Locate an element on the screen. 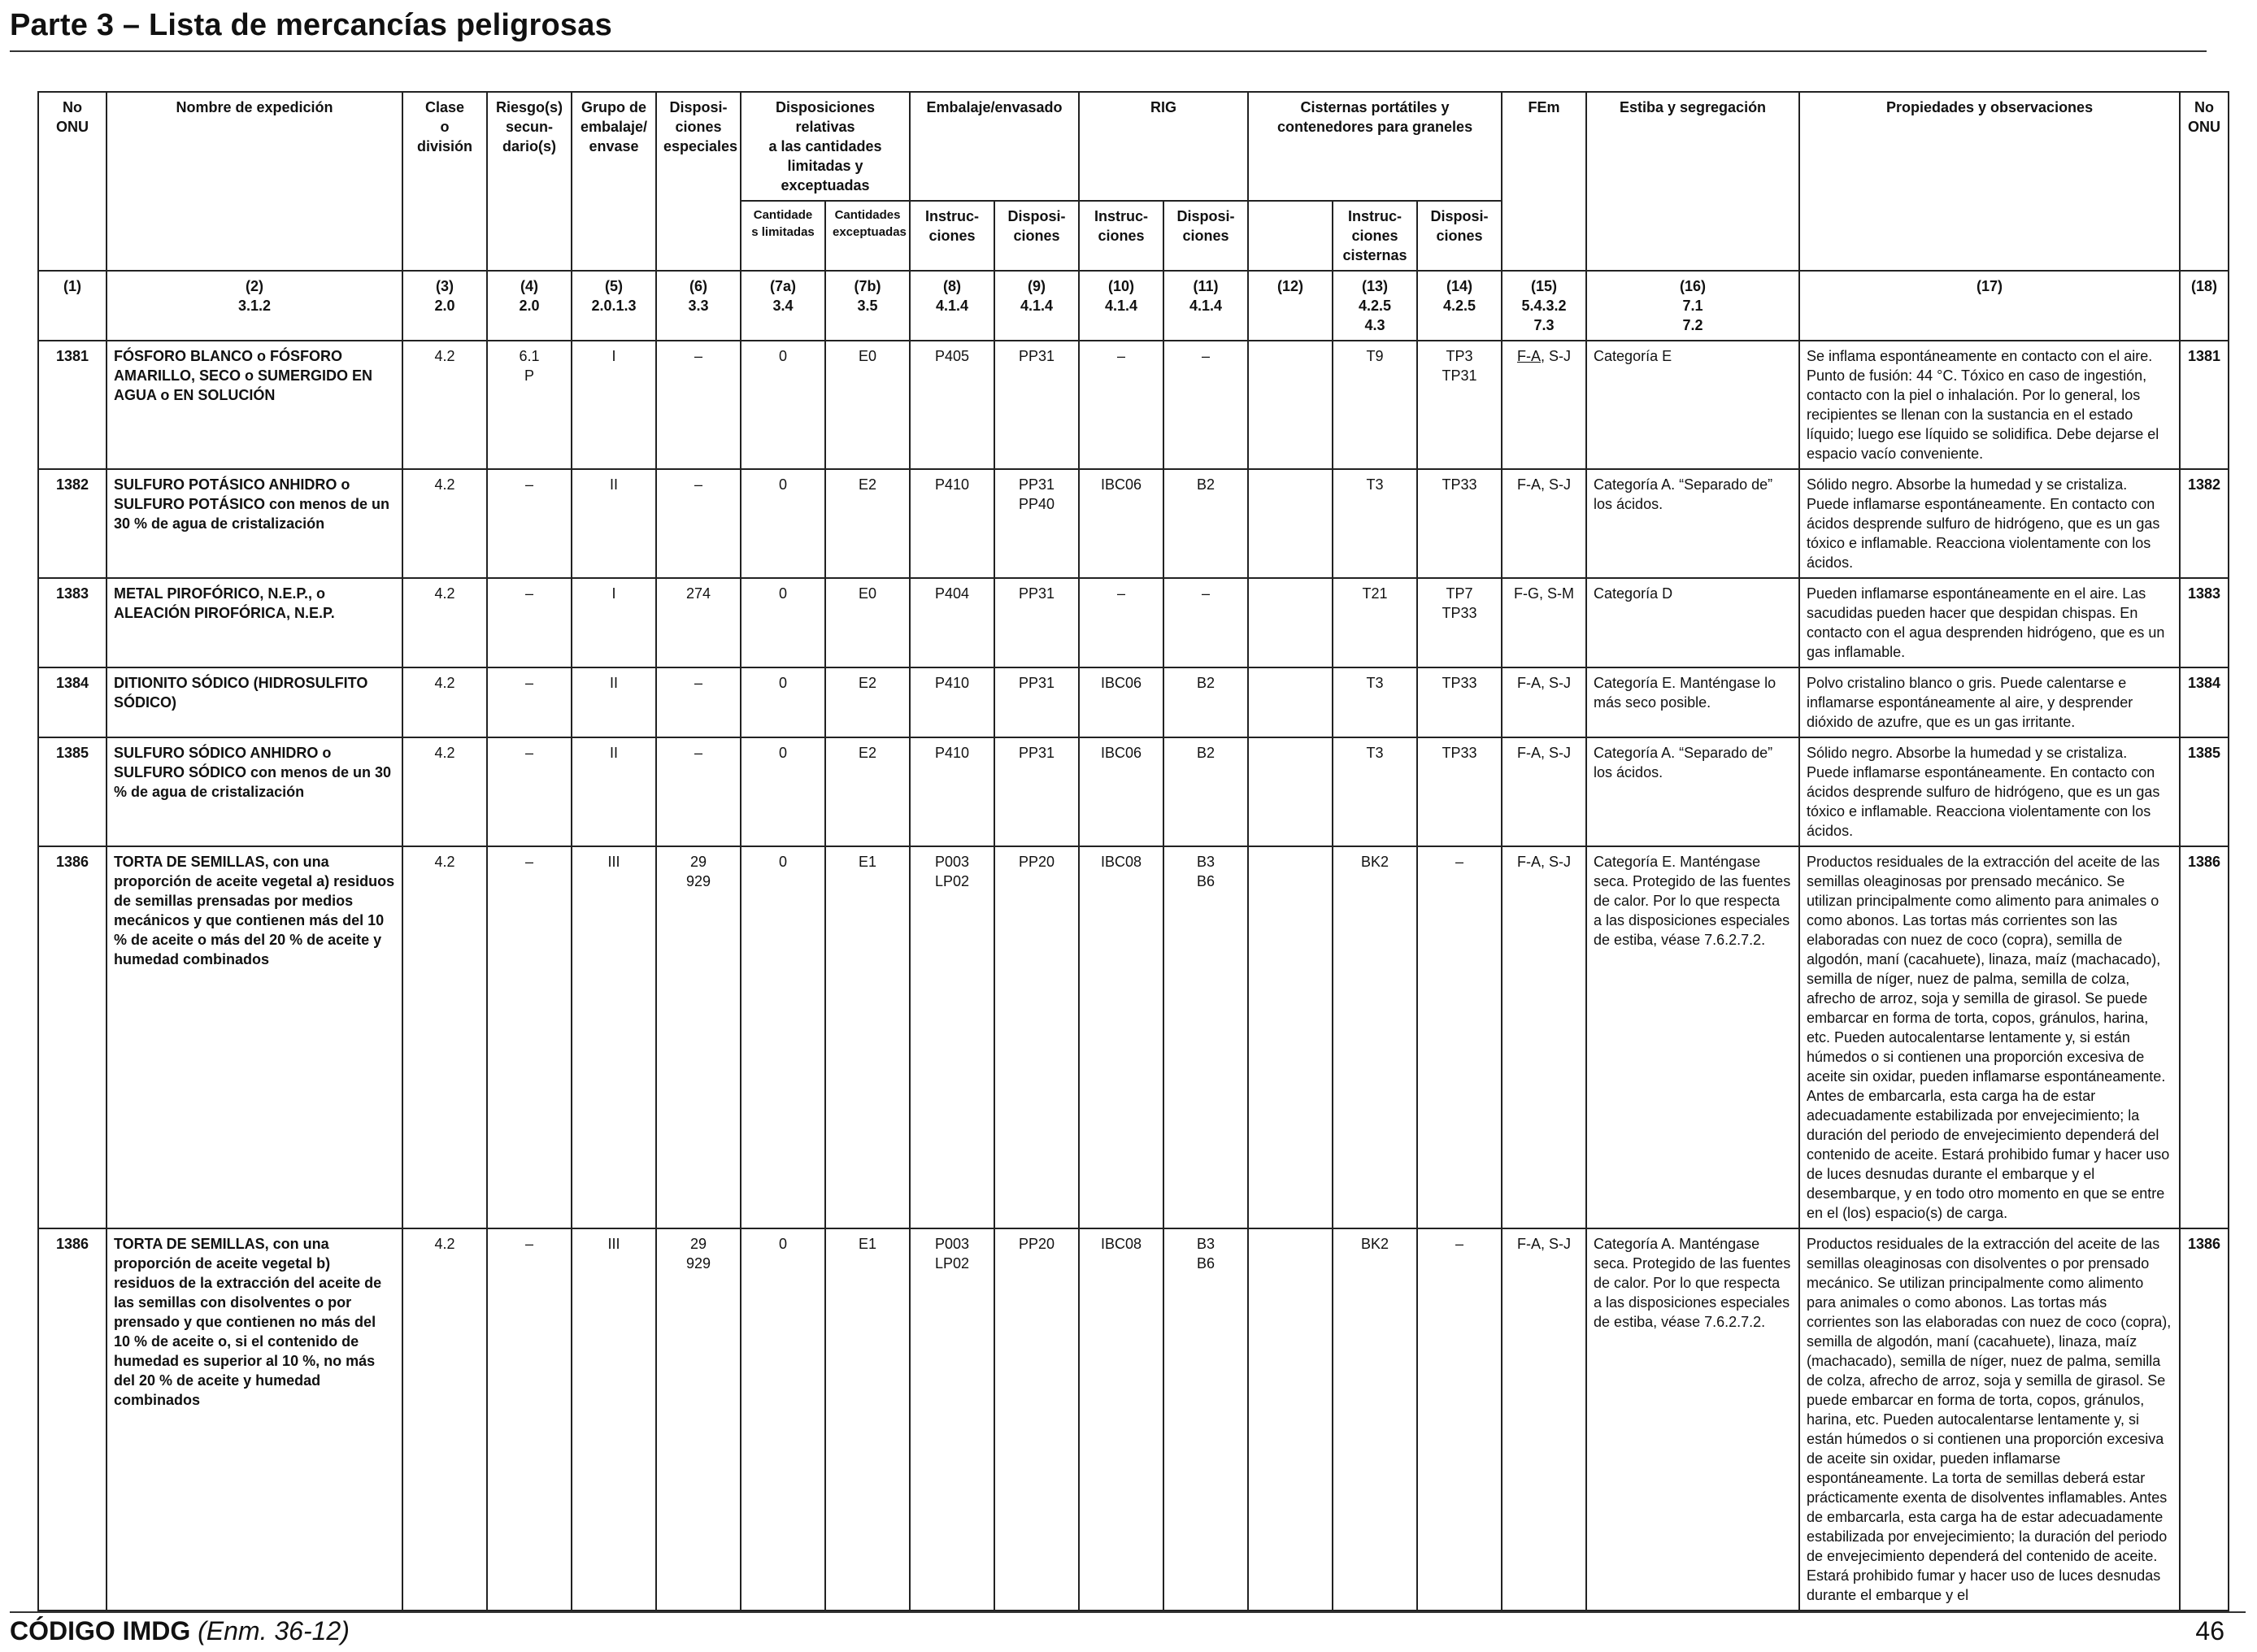  footer-code: CÓDIGO IMDG (Enm. 36-12) is located at coordinates (180, 1631).